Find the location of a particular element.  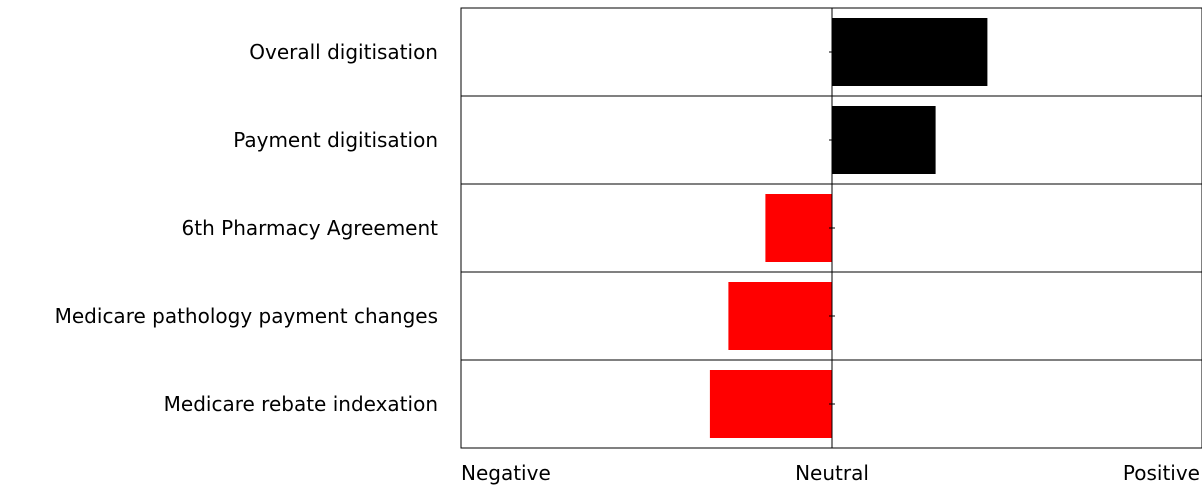

axis-tick-labels: Negative Neutral Positive is located at coordinates (830, 473).